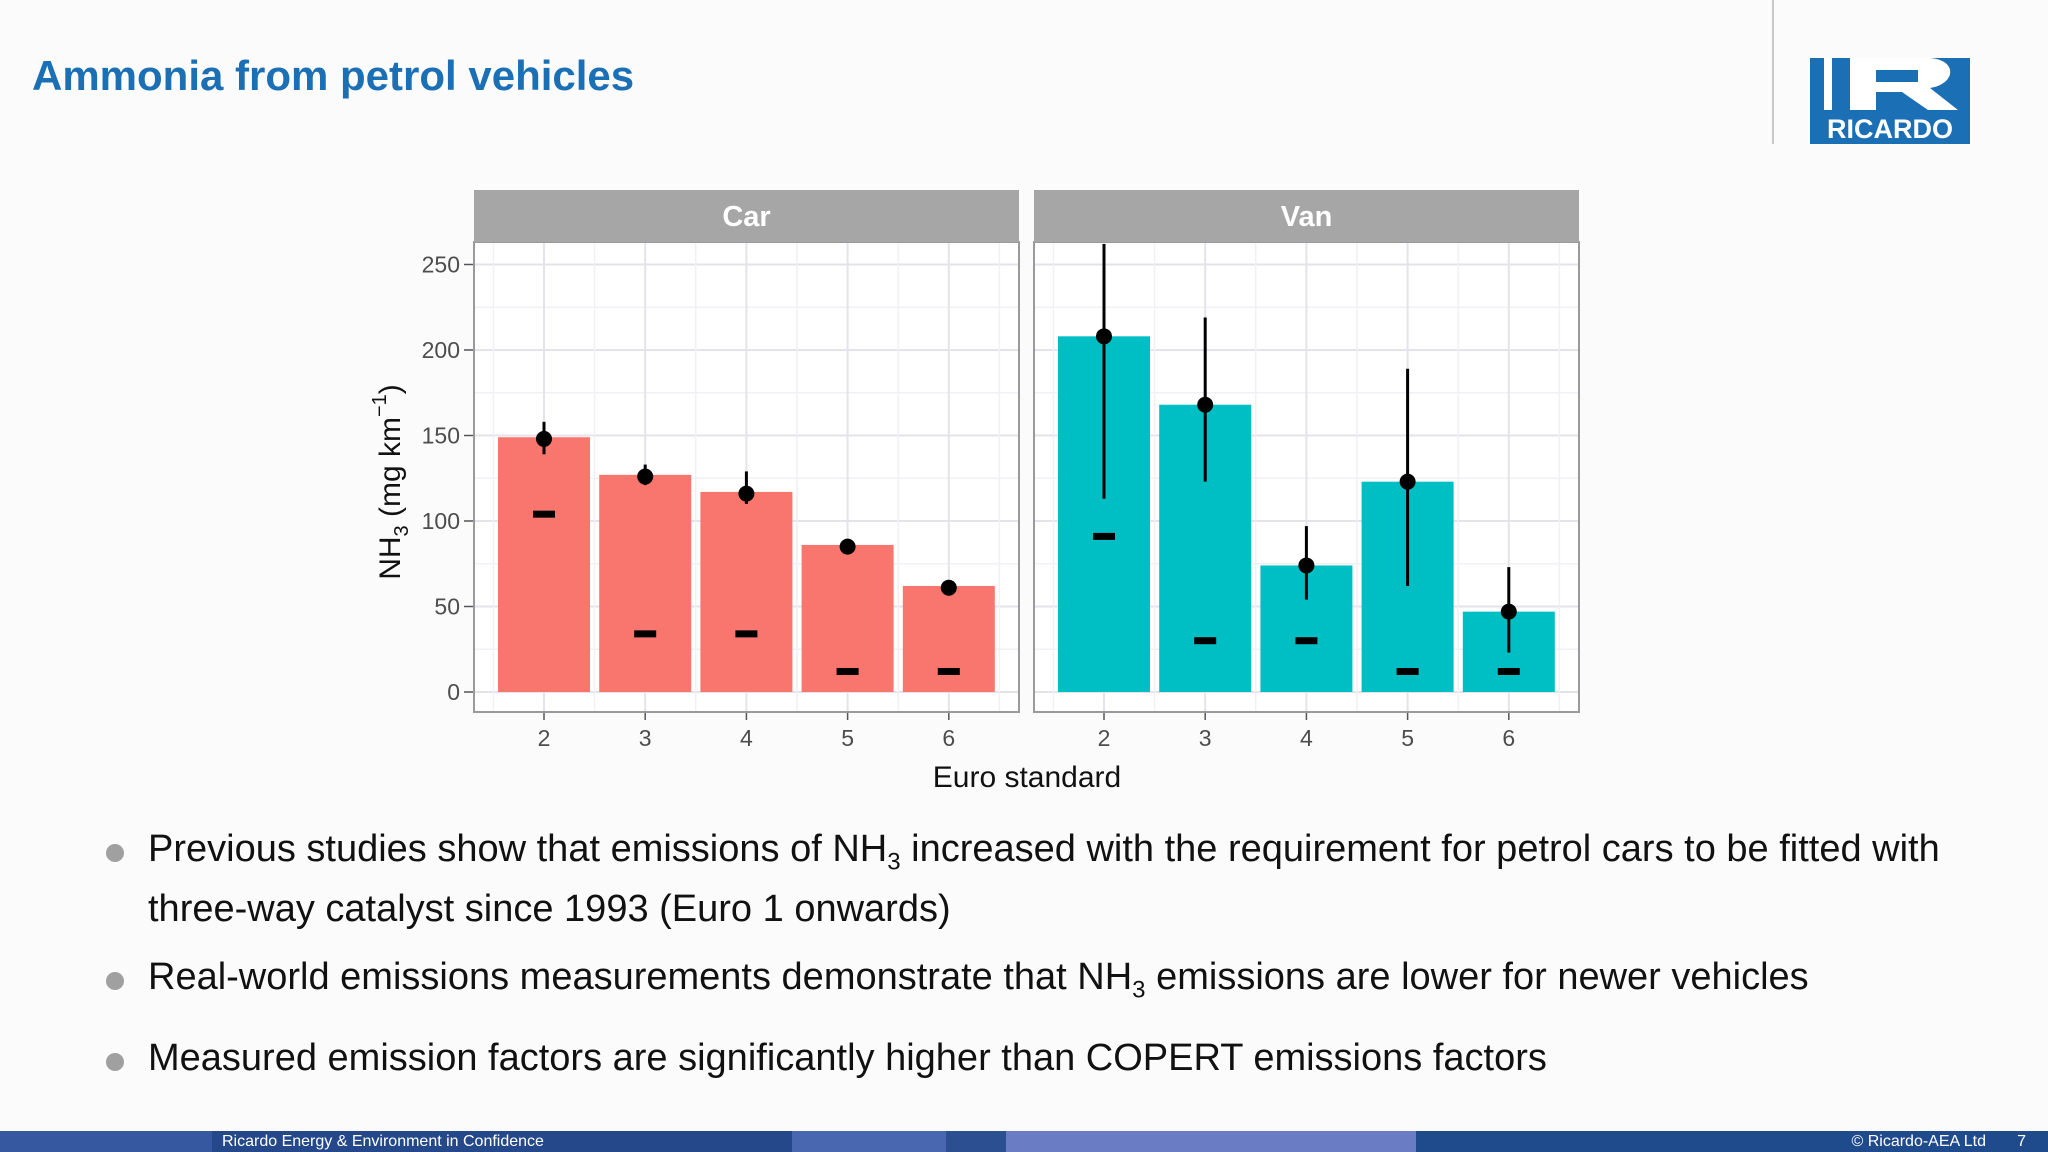 The width and height of the screenshot is (2048, 1152). I want to click on ricardo-logo: RICARDO, so click(1890, 101).